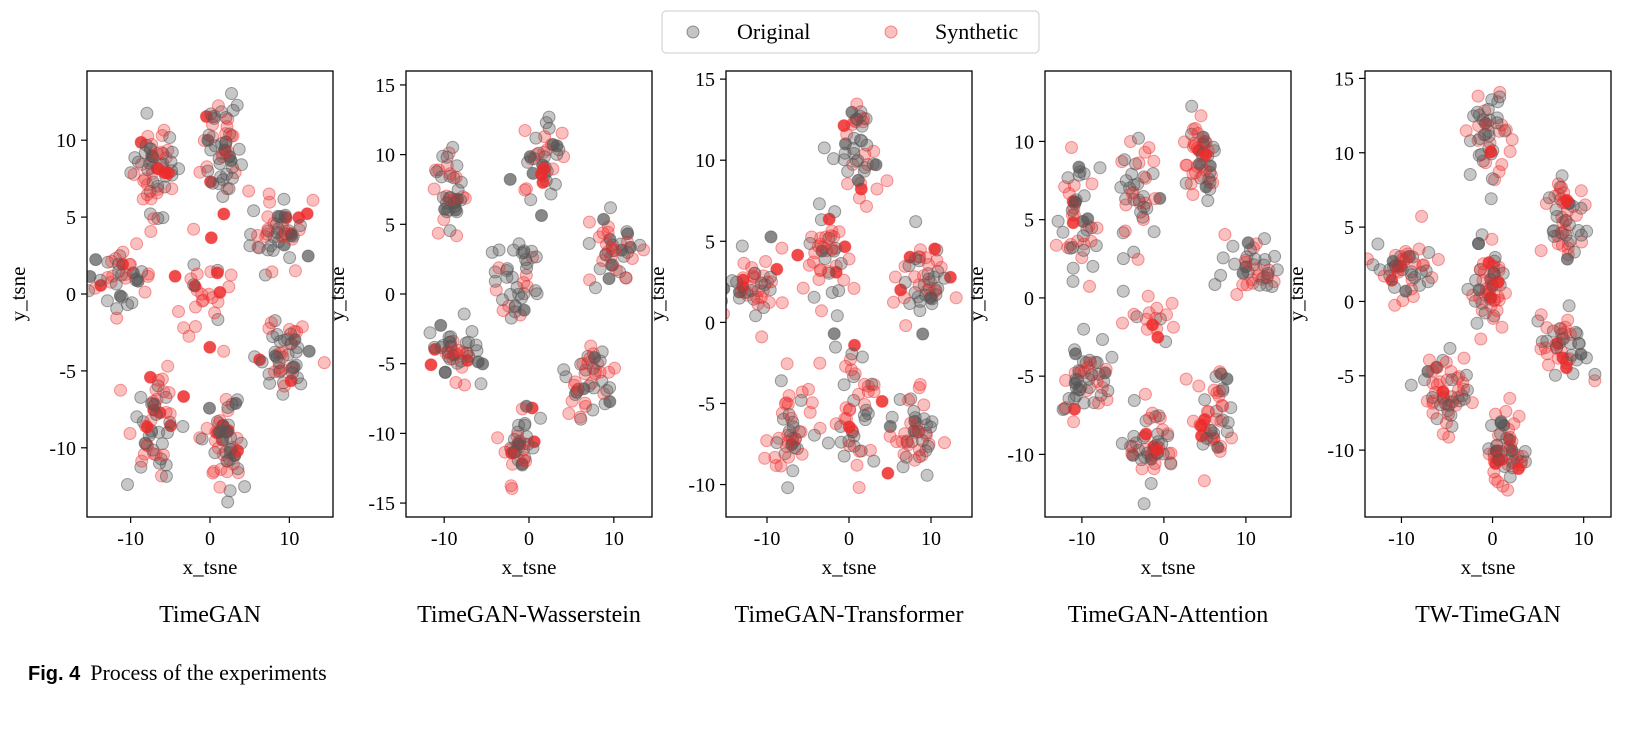 The image size is (1649, 746). I want to click on figure-caption-label: Fig. 4, so click(54, 674).